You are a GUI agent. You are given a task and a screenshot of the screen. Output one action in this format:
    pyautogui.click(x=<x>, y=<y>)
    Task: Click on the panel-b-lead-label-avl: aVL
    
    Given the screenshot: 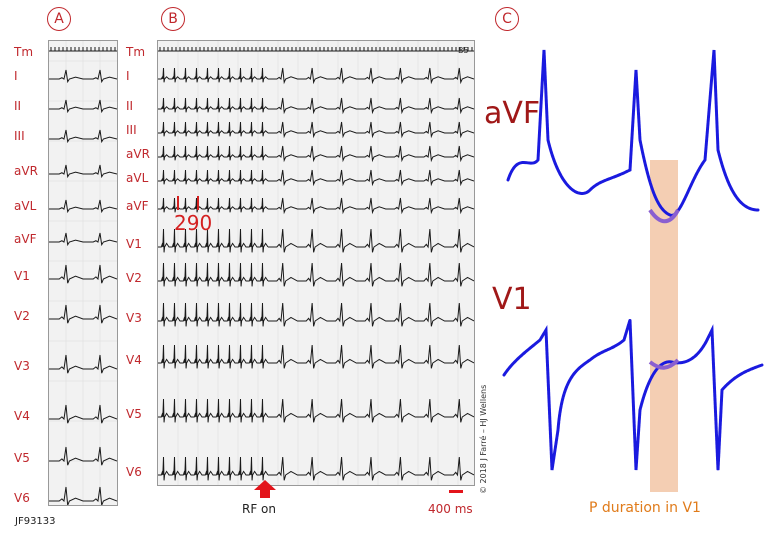 What is the action you would take?
    pyautogui.click(x=137, y=178)
    